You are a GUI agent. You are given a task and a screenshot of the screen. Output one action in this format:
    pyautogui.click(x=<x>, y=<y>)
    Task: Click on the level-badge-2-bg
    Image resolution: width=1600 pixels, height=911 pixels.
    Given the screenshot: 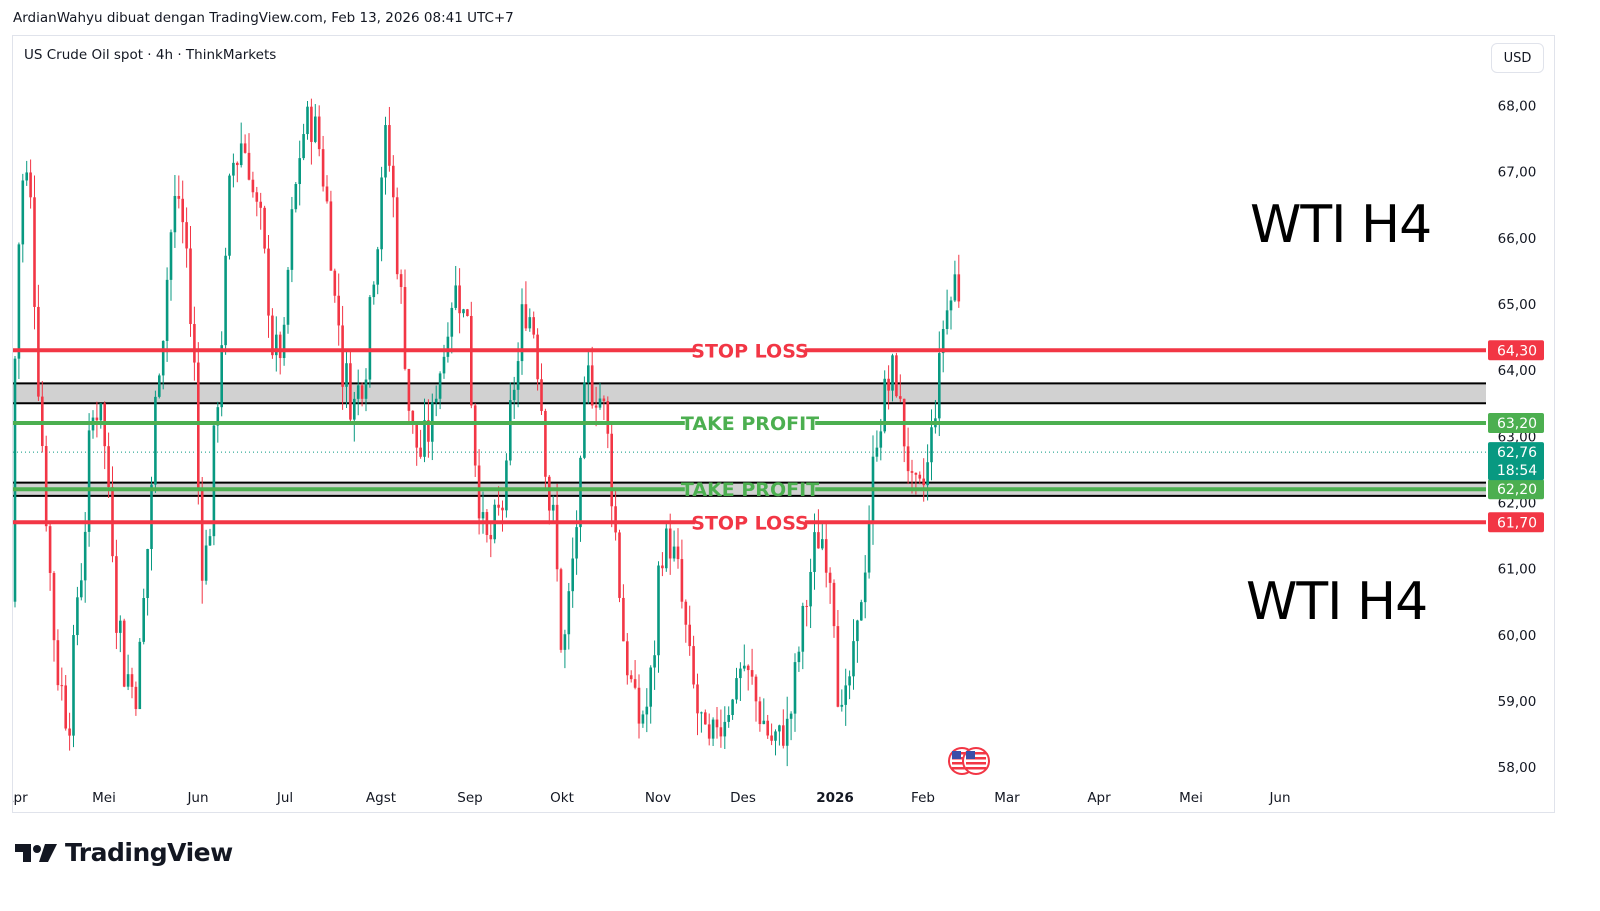 What is the action you would take?
    pyautogui.click(x=1516, y=489)
    